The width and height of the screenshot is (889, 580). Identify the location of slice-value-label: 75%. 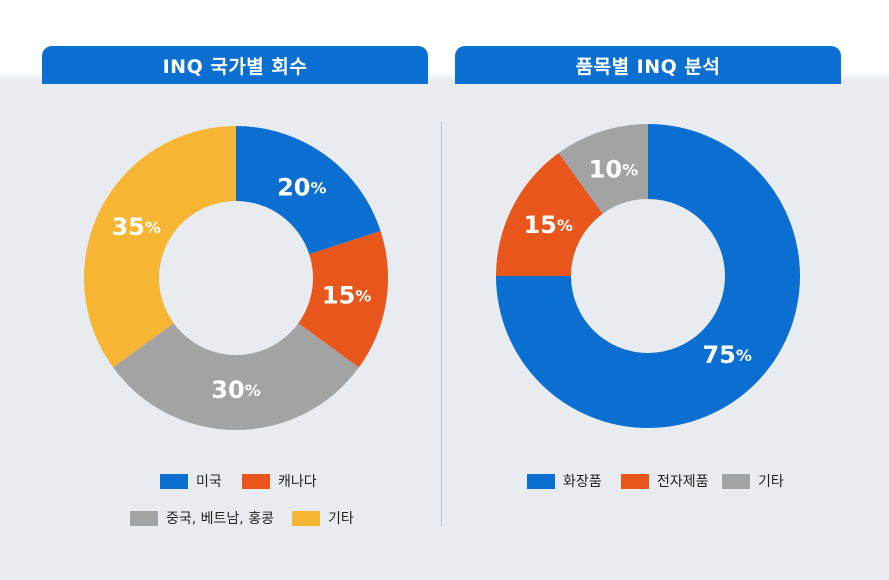
(726, 355).